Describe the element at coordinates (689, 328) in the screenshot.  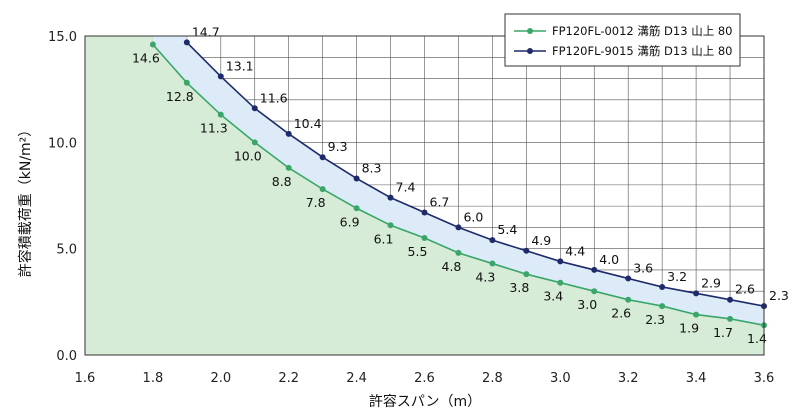
I see `series-1-data-label: 1.9` at that location.